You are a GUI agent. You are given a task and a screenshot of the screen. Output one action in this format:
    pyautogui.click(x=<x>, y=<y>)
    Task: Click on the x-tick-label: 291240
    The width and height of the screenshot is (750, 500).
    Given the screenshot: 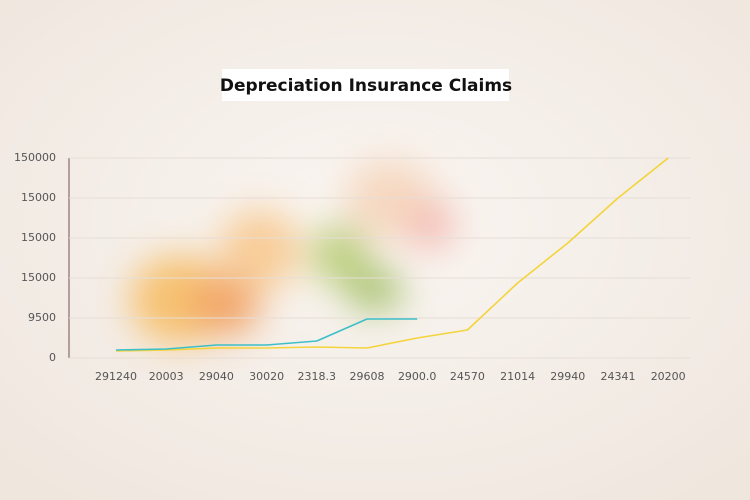 What is the action you would take?
    pyautogui.click(x=116, y=376)
    